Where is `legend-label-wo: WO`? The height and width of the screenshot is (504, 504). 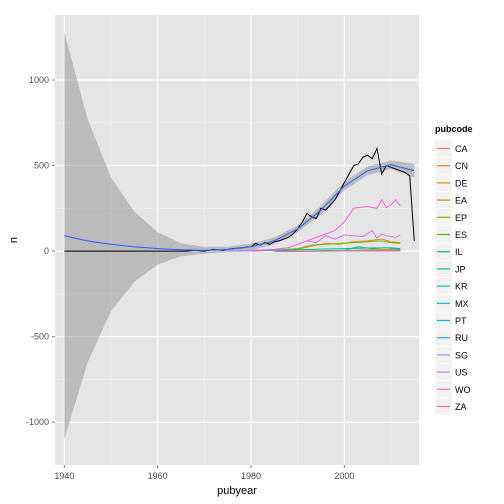
legend-label-wo: WO is located at coordinates (463, 390).